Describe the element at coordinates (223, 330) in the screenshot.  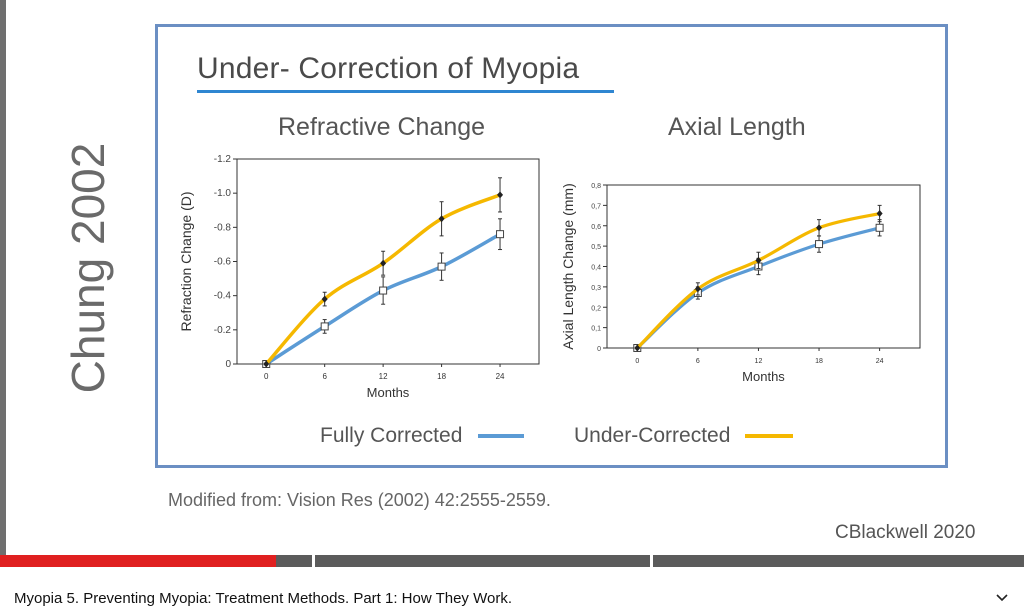
I see `y-tick-label: -0.2` at that location.